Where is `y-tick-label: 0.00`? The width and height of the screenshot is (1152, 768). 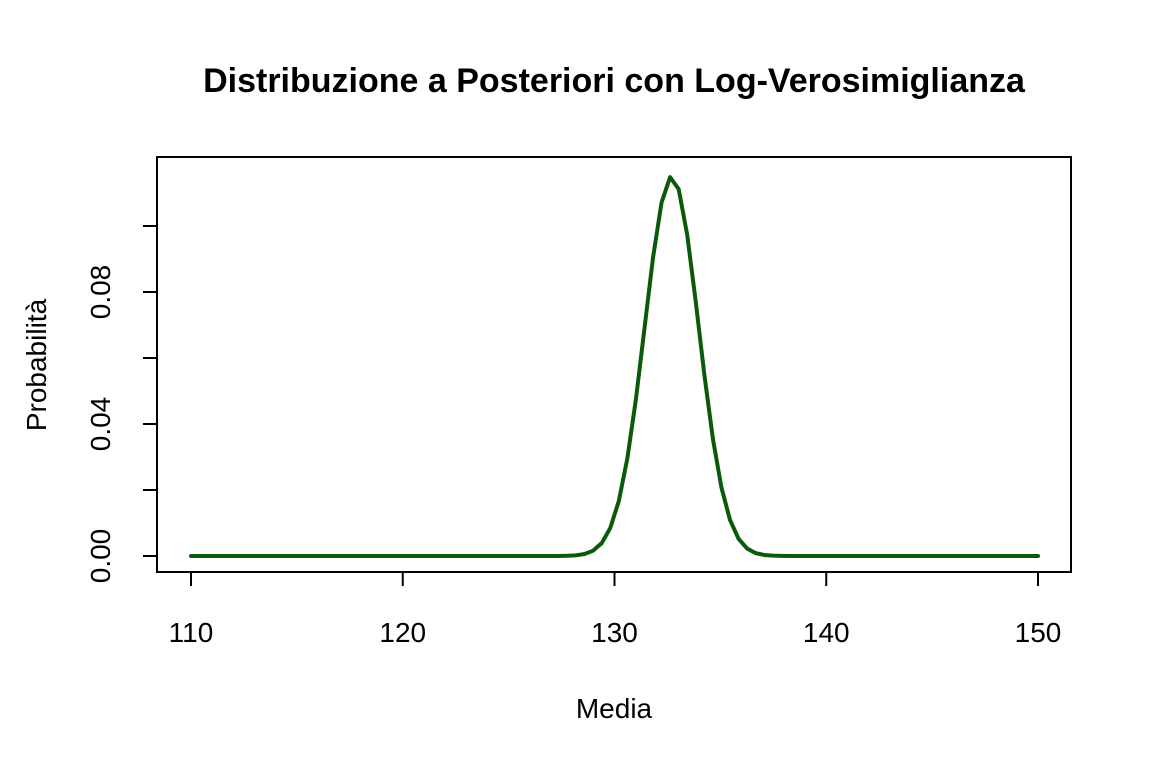 y-tick-label: 0.00 is located at coordinates (100, 556).